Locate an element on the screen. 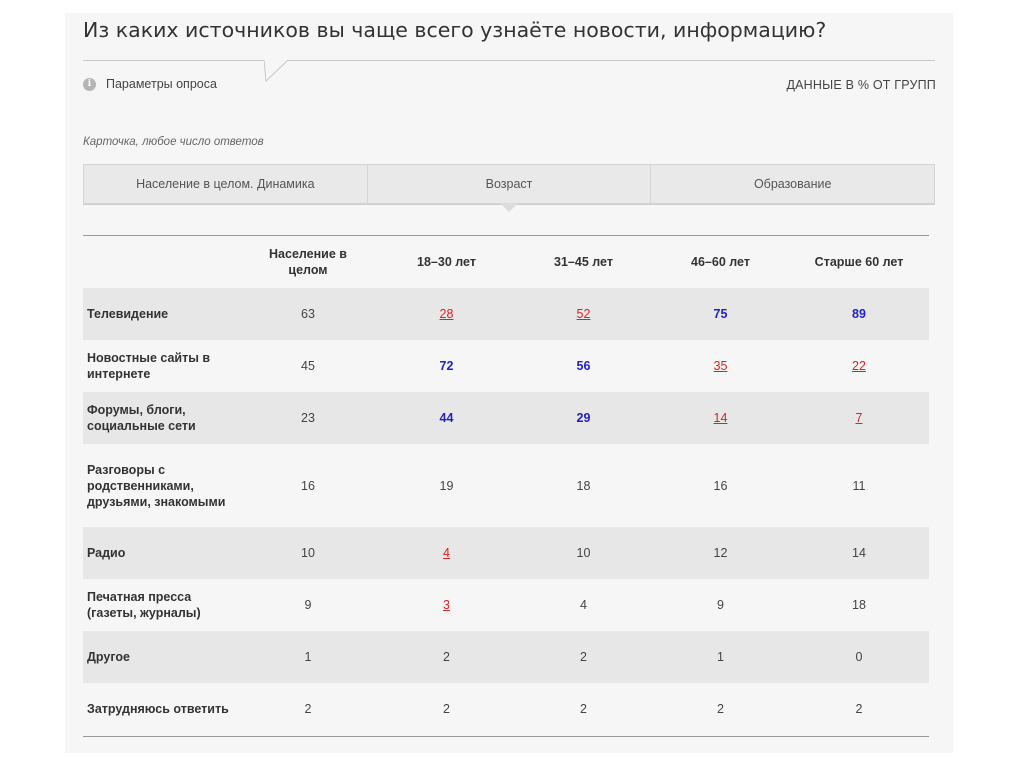 This screenshot has width=1024, height=767. value-low: 4 is located at coordinates (446, 553).